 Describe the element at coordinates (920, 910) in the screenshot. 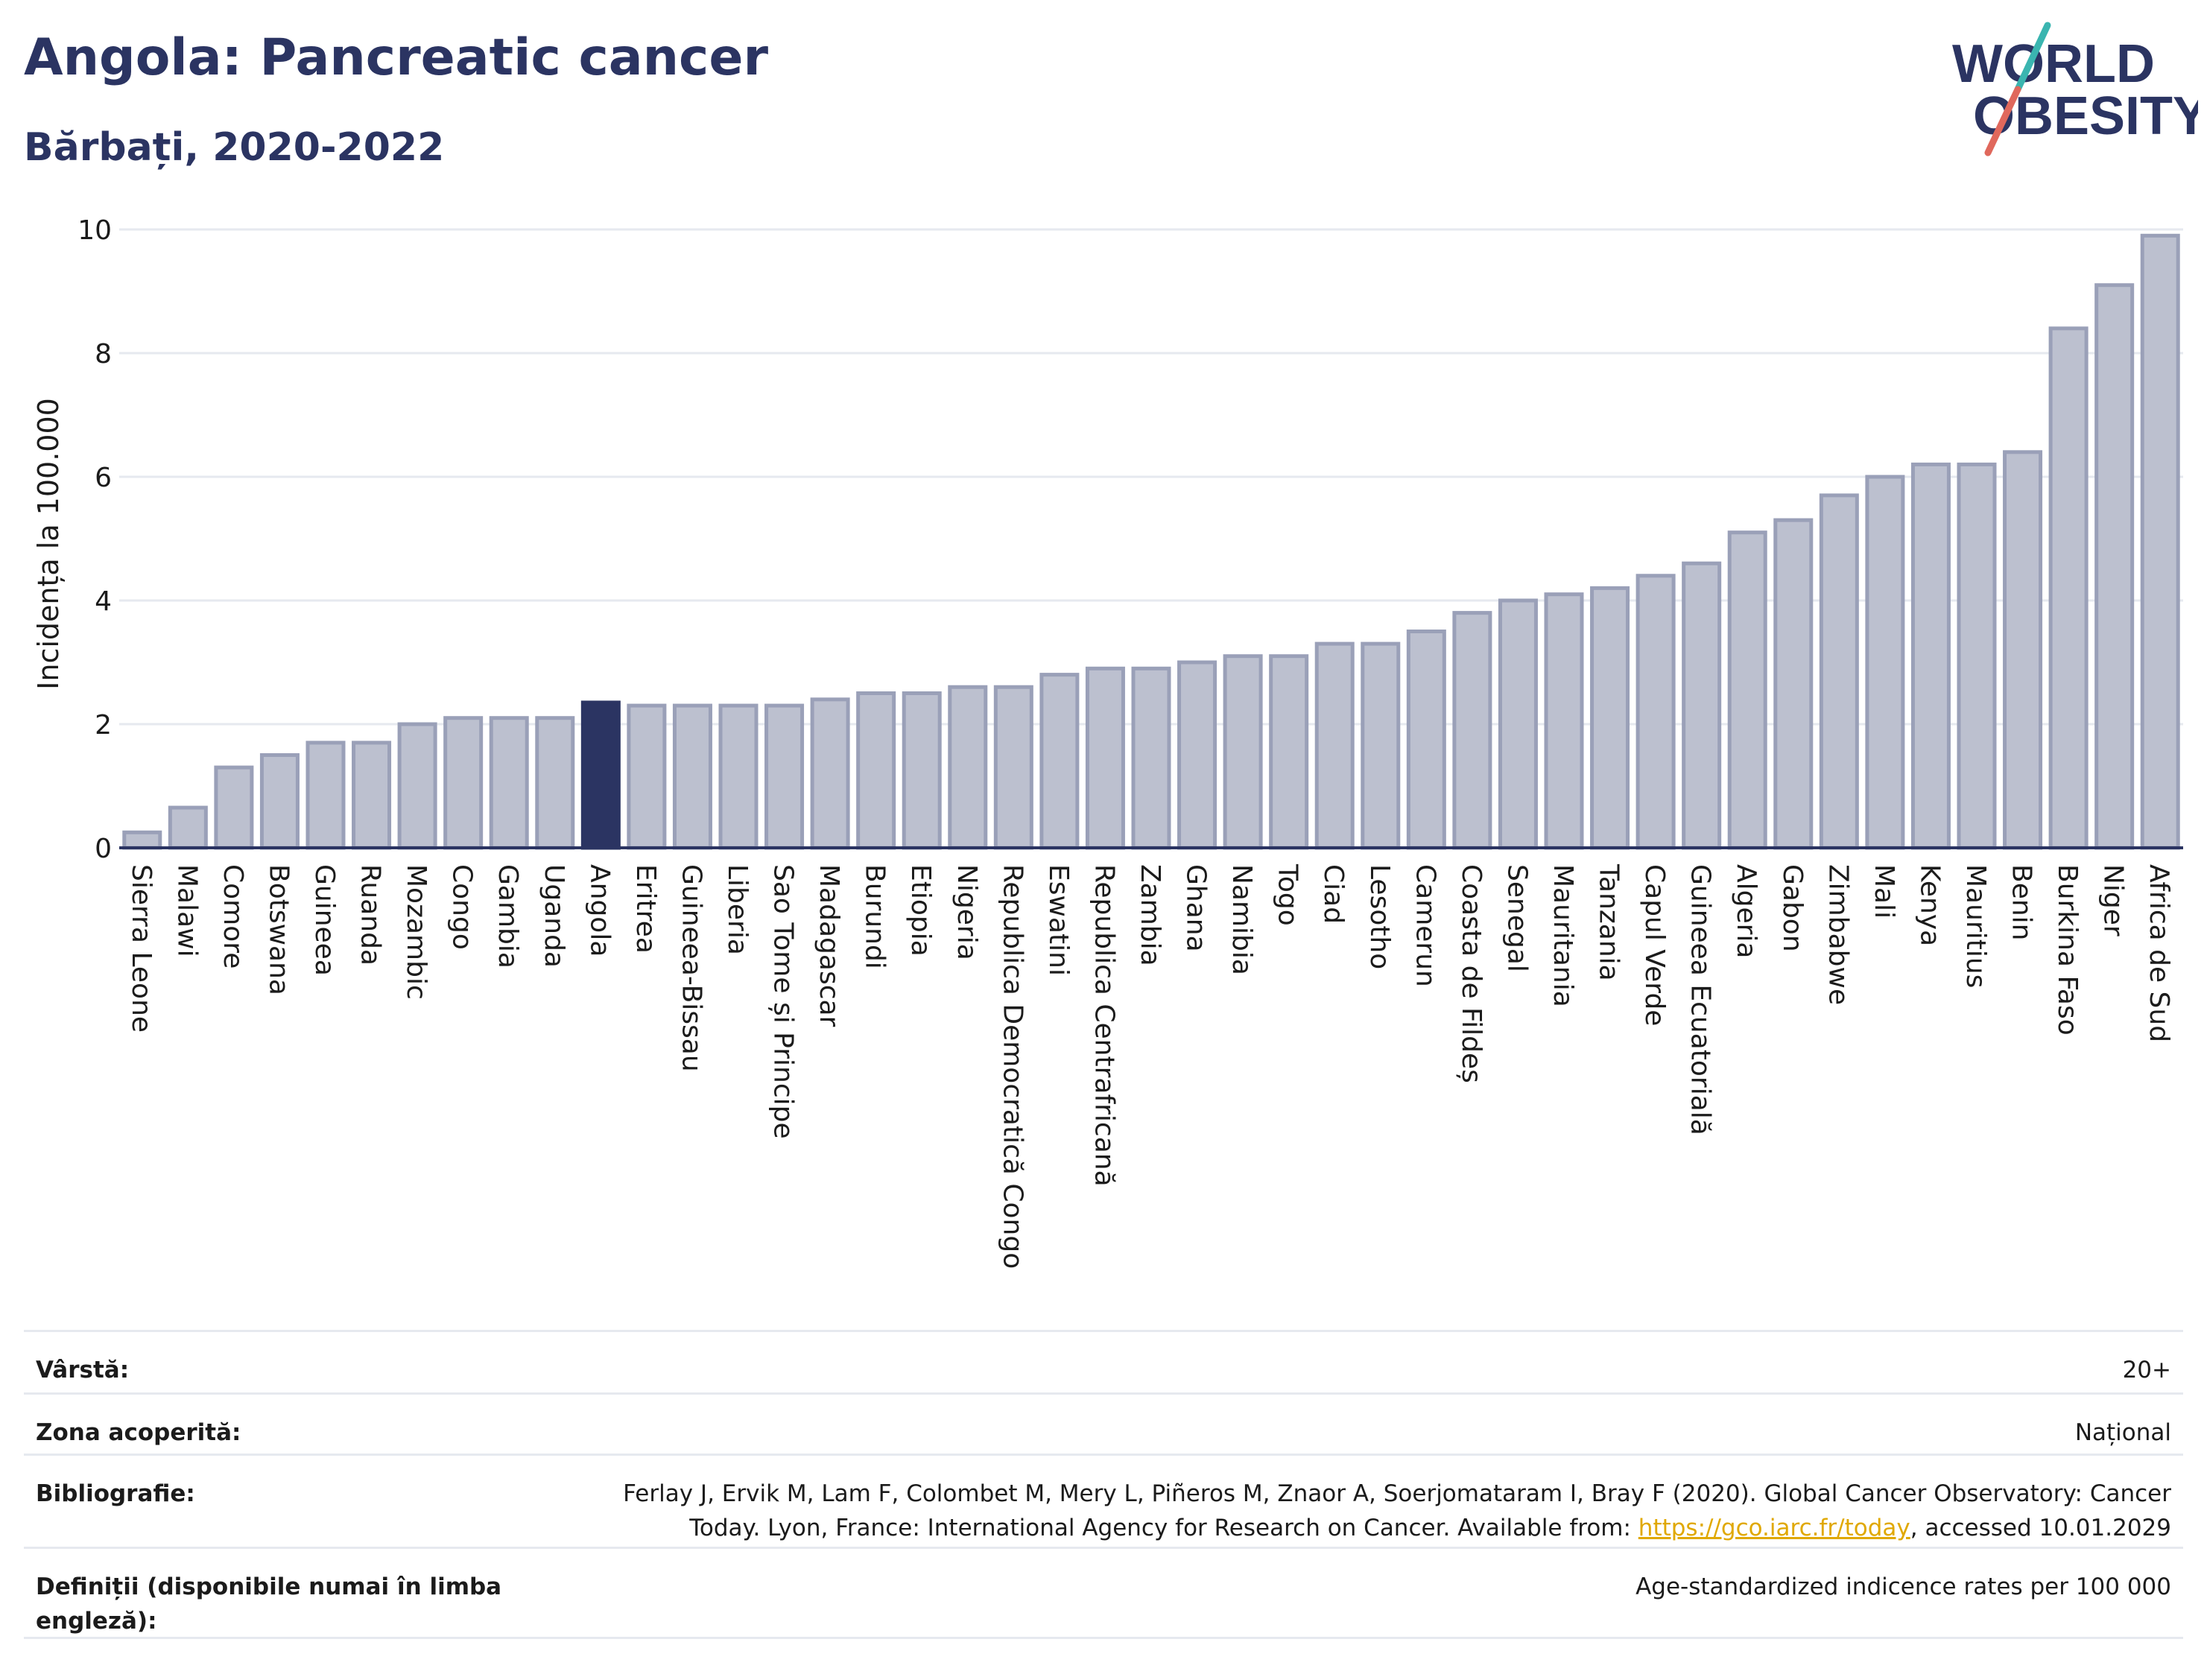

I see `x-tick-label: Etiopia` at that location.